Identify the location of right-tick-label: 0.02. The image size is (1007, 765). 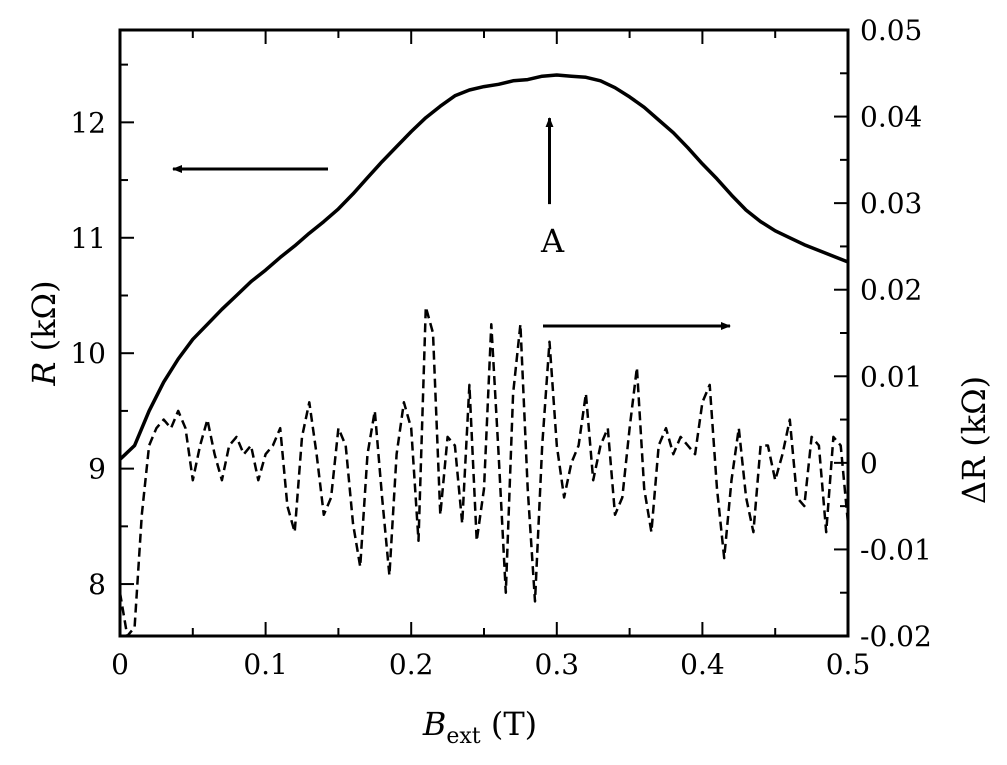
(891, 290).